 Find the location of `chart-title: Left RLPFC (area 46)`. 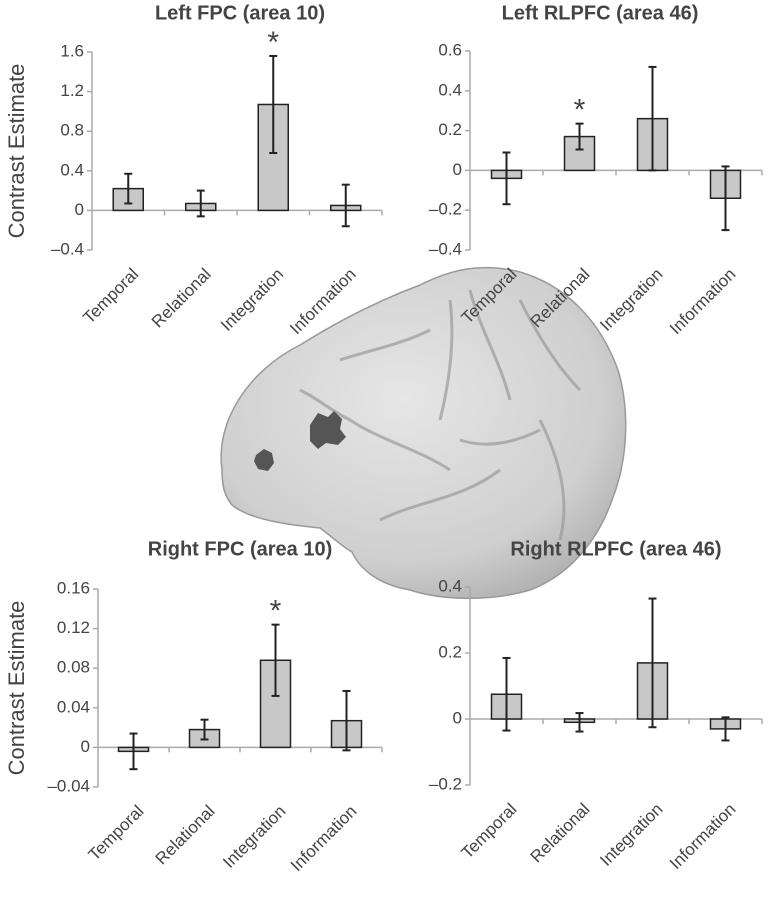

chart-title: Left RLPFC (area 46) is located at coordinates (600, 13).